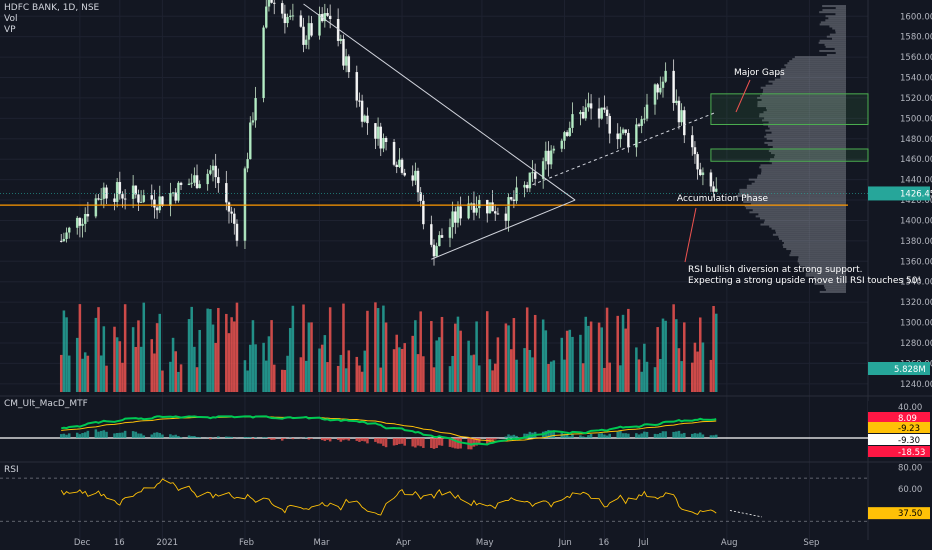 The width and height of the screenshot is (932, 550). What do you see at coordinates (434, 432) in the screenshot?
I see `macd-pane` at bounding box center [434, 432].